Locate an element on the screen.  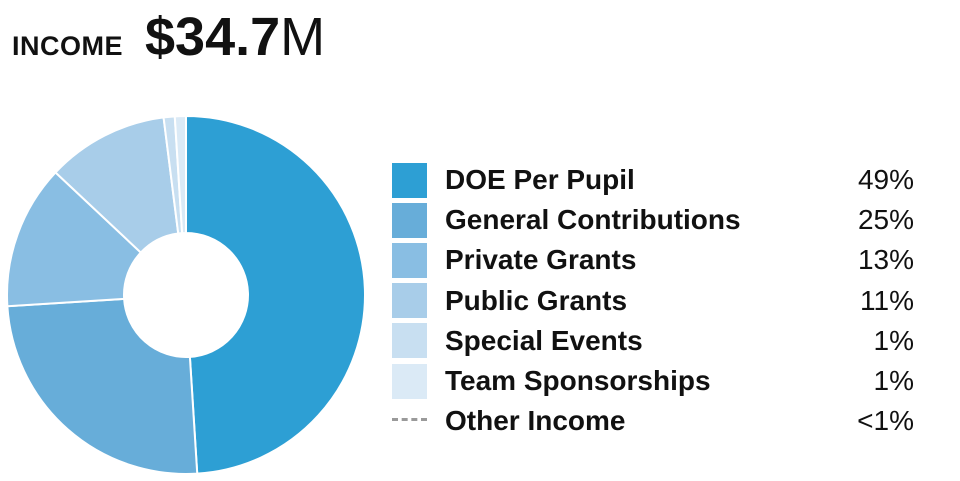
legend-item-special-events: Special Events 1% is located at coordinates (653, 341).